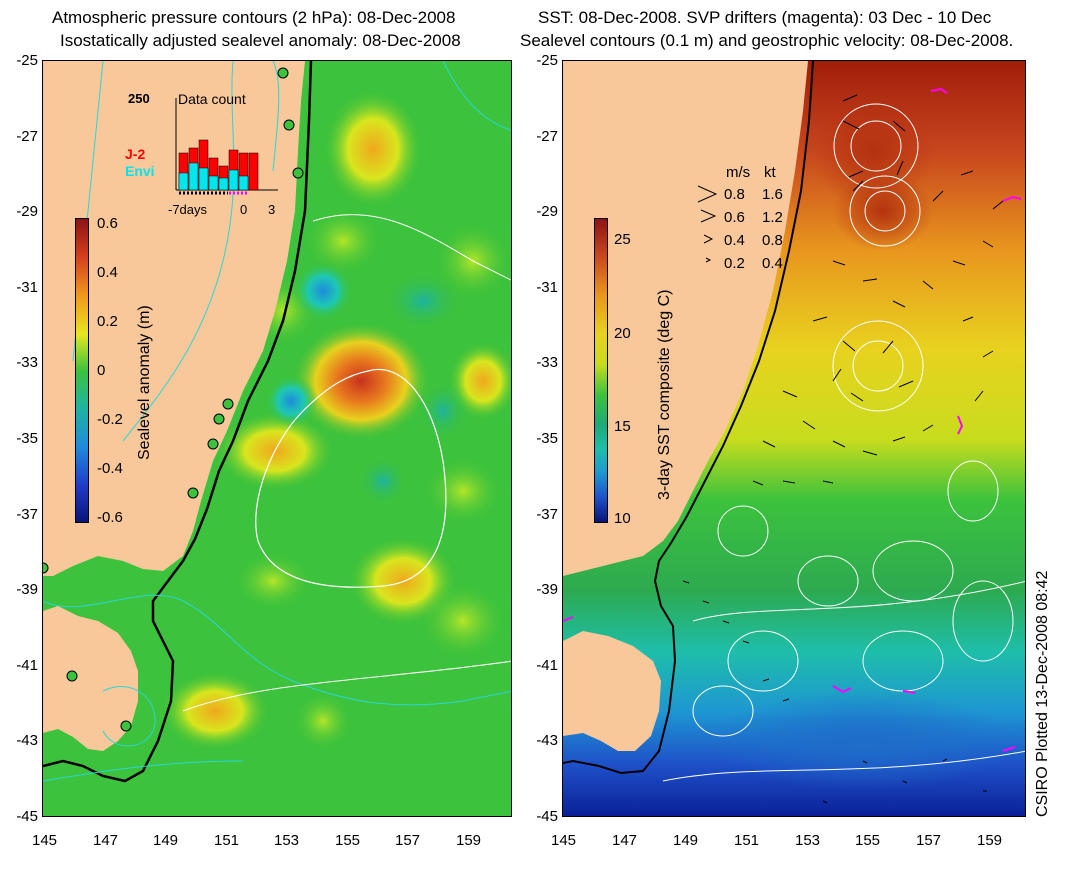 The image size is (1080, 870). I want to click on inset-bar-group, so click(218, 165).